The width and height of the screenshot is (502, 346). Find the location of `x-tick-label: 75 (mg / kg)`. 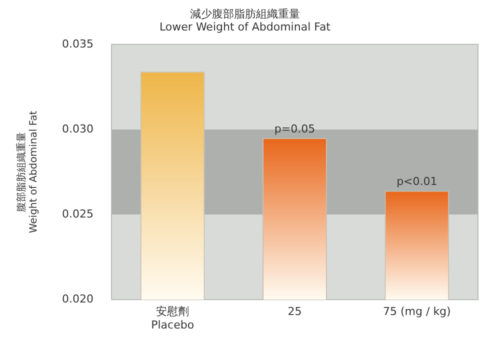

x-tick-label: 75 (mg / kg) is located at coordinates (417, 311).